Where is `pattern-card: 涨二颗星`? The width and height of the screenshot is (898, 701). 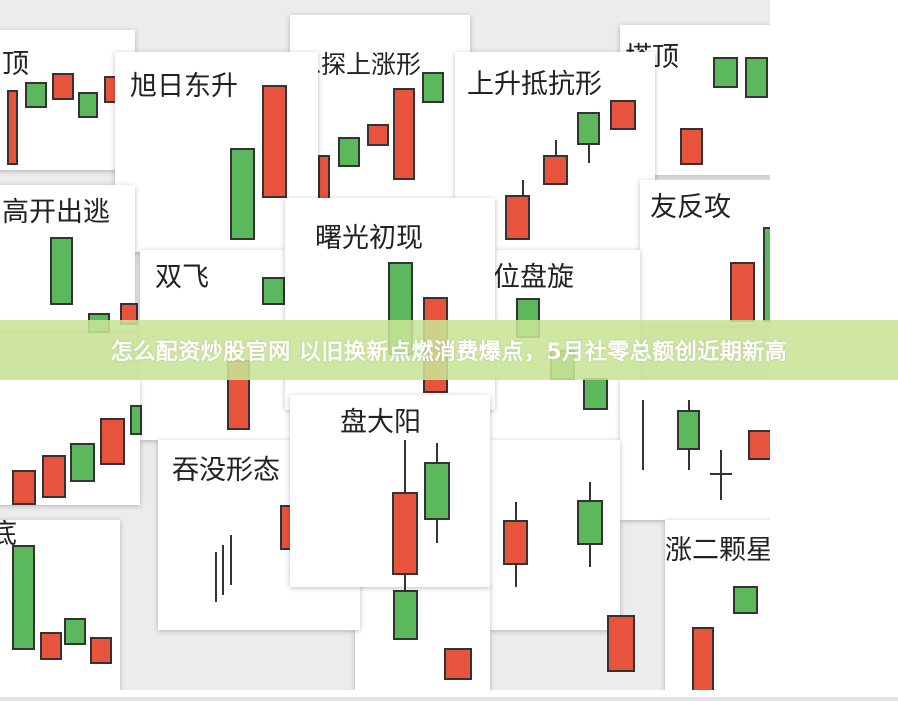
pattern-card: 涨二颗星 is located at coordinates (717, 605).